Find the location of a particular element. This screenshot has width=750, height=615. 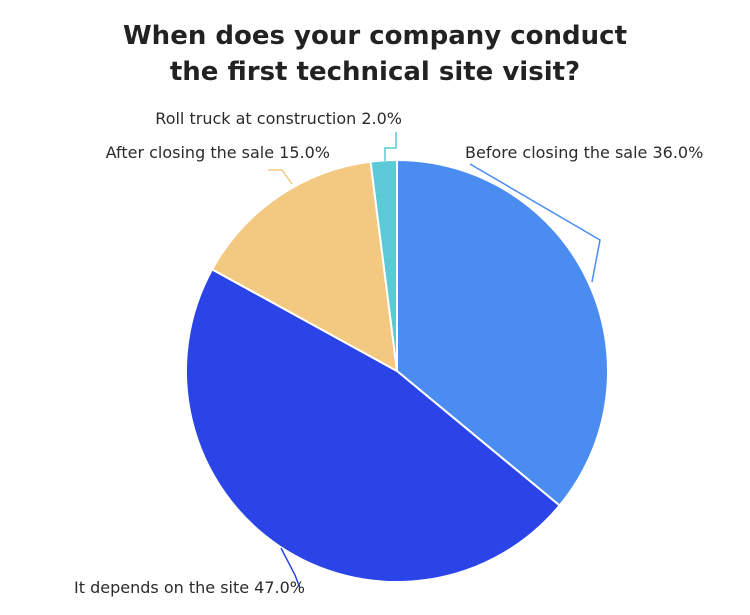

pie-slice-roll-truck-at-construction is located at coordinates (383, 265).